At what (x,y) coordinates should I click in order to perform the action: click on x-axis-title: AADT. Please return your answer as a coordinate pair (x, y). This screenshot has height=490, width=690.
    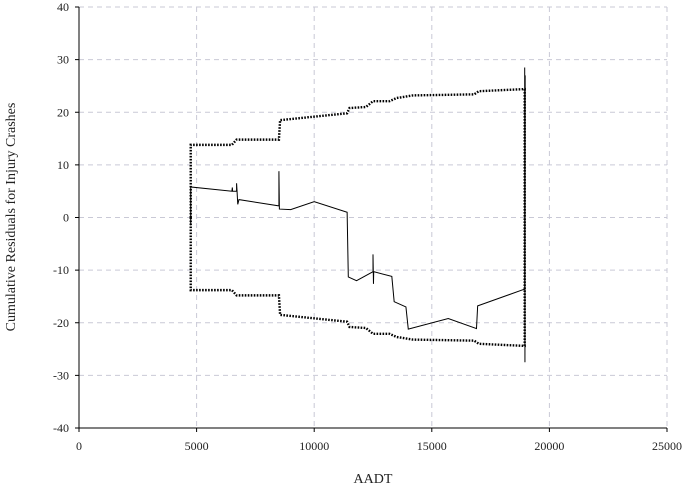
    Looking at the image, I should click on (373, 479).